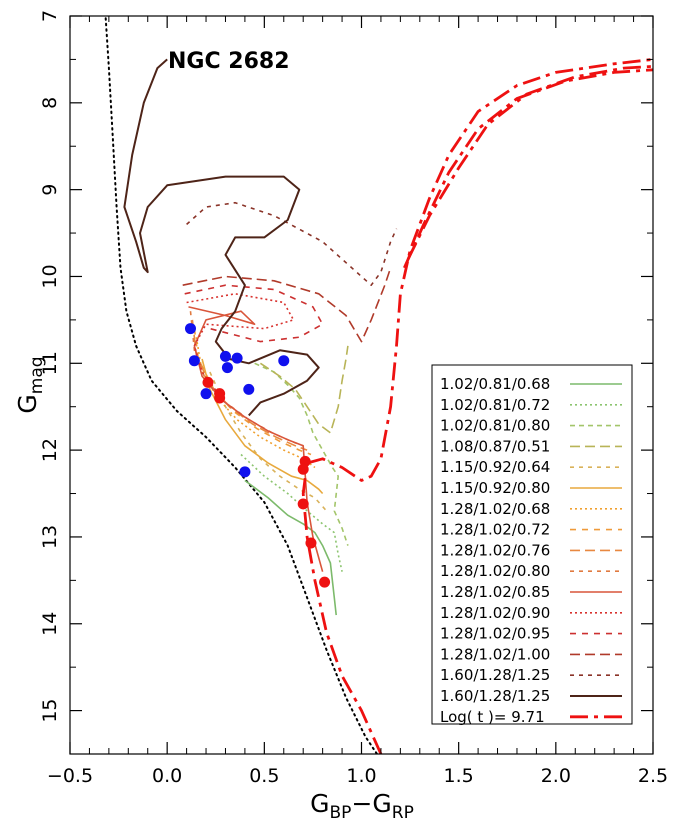  What do you see at coordinates (50, 624) in the screenshot?
I see `y-tick-label-7: 14` at bounding box center [50, 624].